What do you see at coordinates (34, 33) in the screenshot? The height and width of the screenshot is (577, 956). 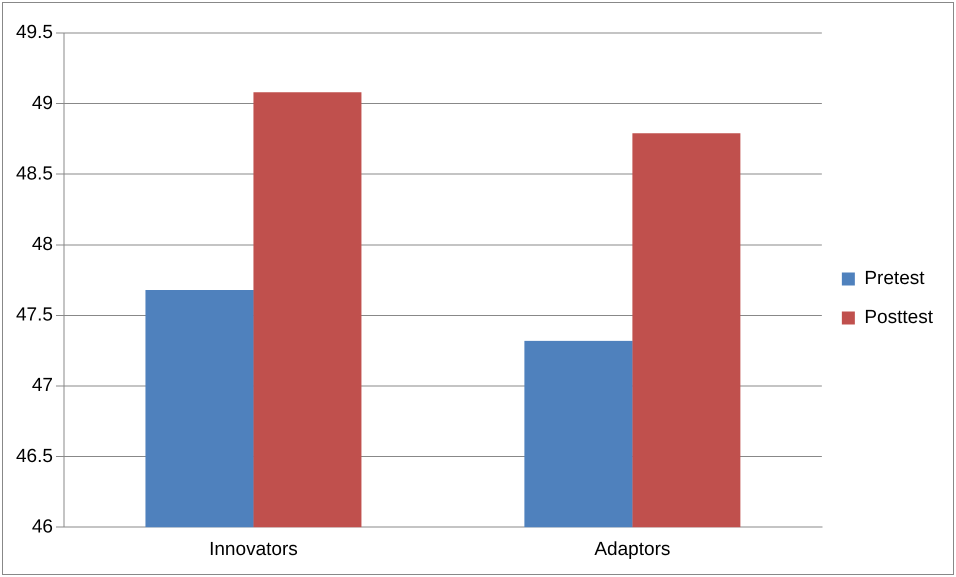 I see `y-tick-label: 49.5` at bounding box center [34, 33].